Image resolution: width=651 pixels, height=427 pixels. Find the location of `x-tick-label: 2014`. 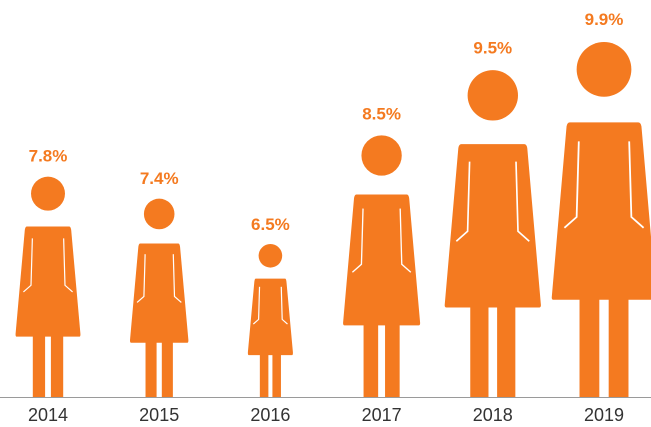

x-tick-label: 2014 is located at coordinates (48, 415).